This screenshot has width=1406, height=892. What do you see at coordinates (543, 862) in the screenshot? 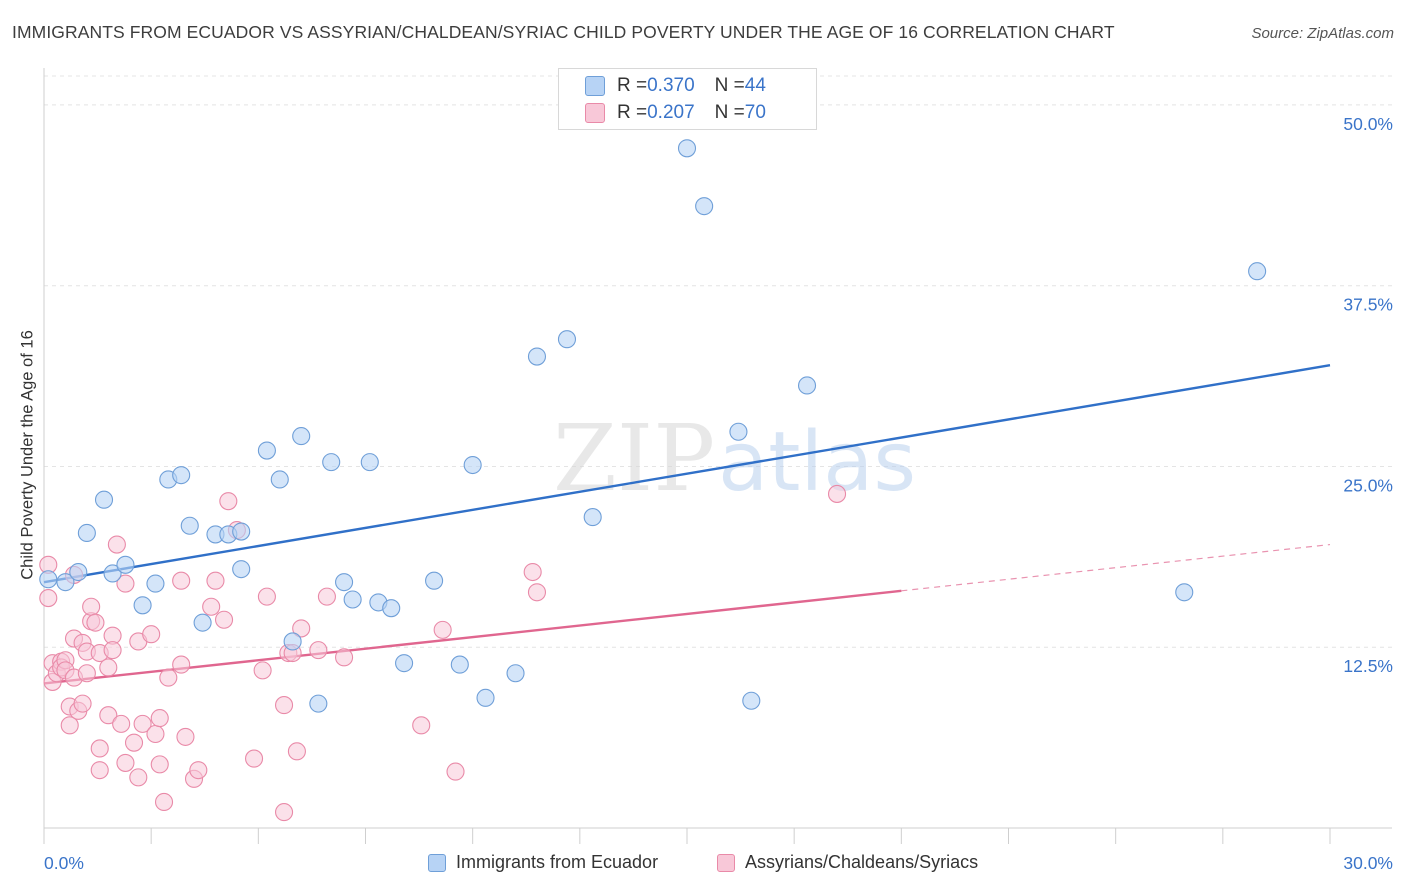
I see `legend-item-ecuador: Immigrants from Ecuador` at bounding box center [543, 862].